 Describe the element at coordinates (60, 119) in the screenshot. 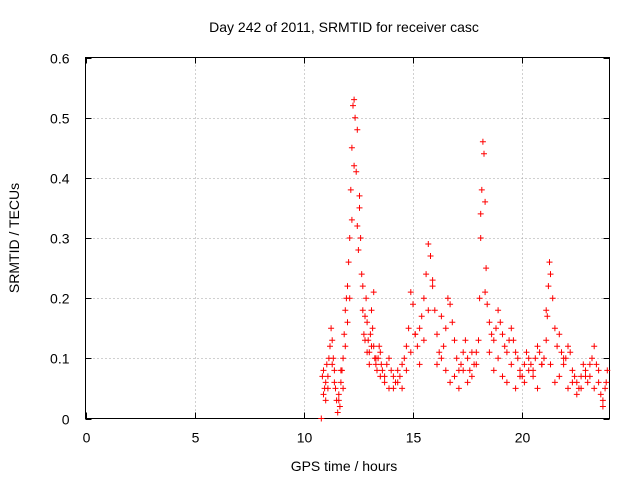

I see `y-tick-label: 0.5` at that location.